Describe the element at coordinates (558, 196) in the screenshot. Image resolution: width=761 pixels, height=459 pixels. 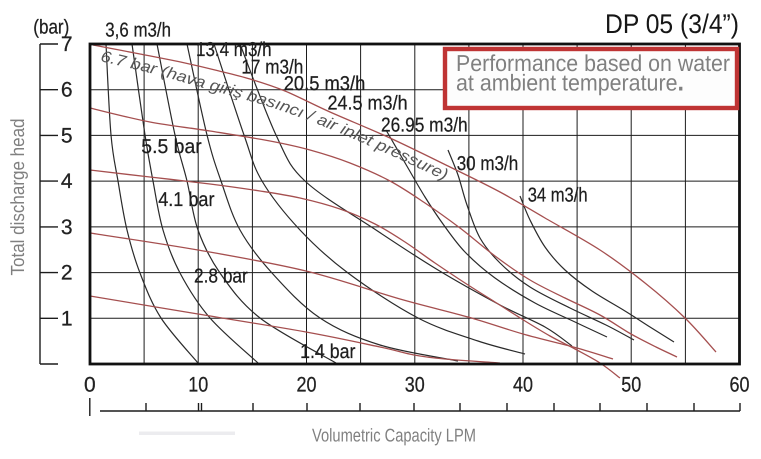
I see `svg-text: 34 m3/h` at that location.